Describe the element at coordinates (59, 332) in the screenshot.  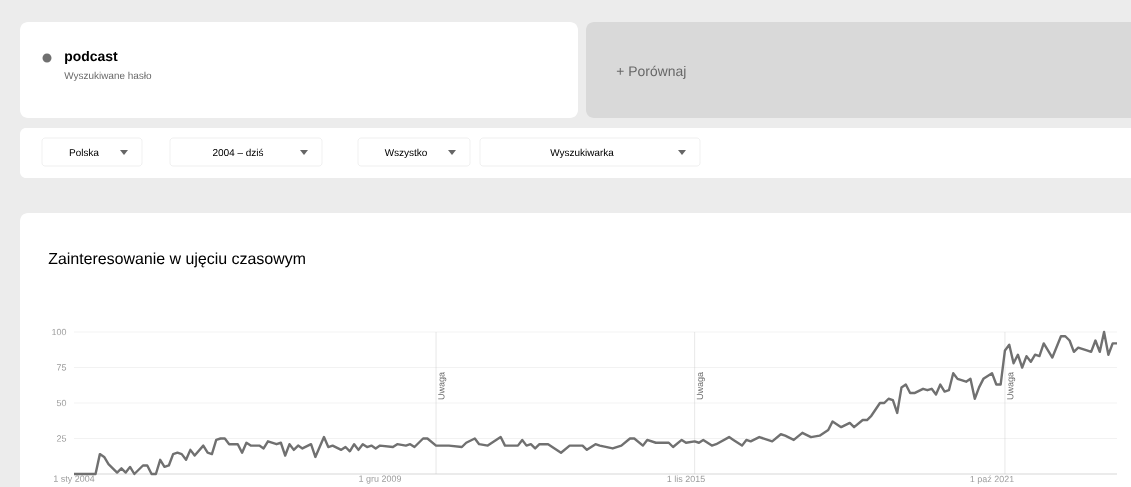
I see `y-tick-label: 100` at that location.